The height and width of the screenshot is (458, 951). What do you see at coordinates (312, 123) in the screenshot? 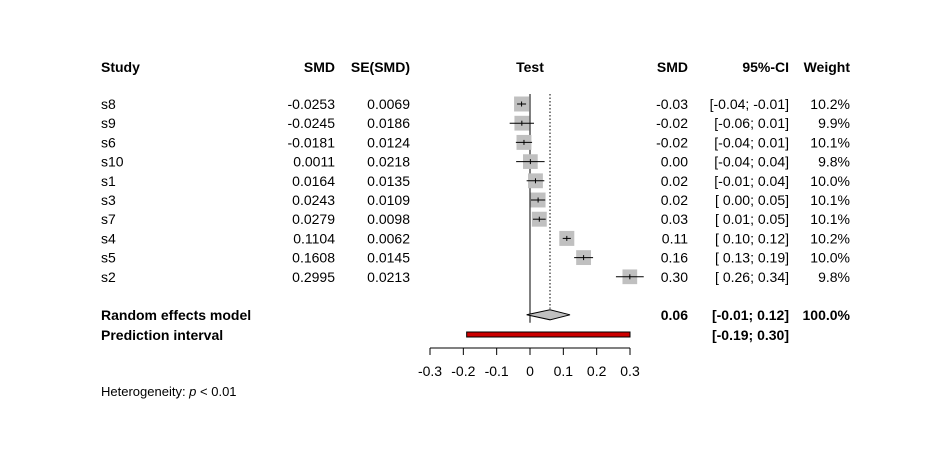
I see `study-smd: -0.0245` at bounding box center [312, 123].